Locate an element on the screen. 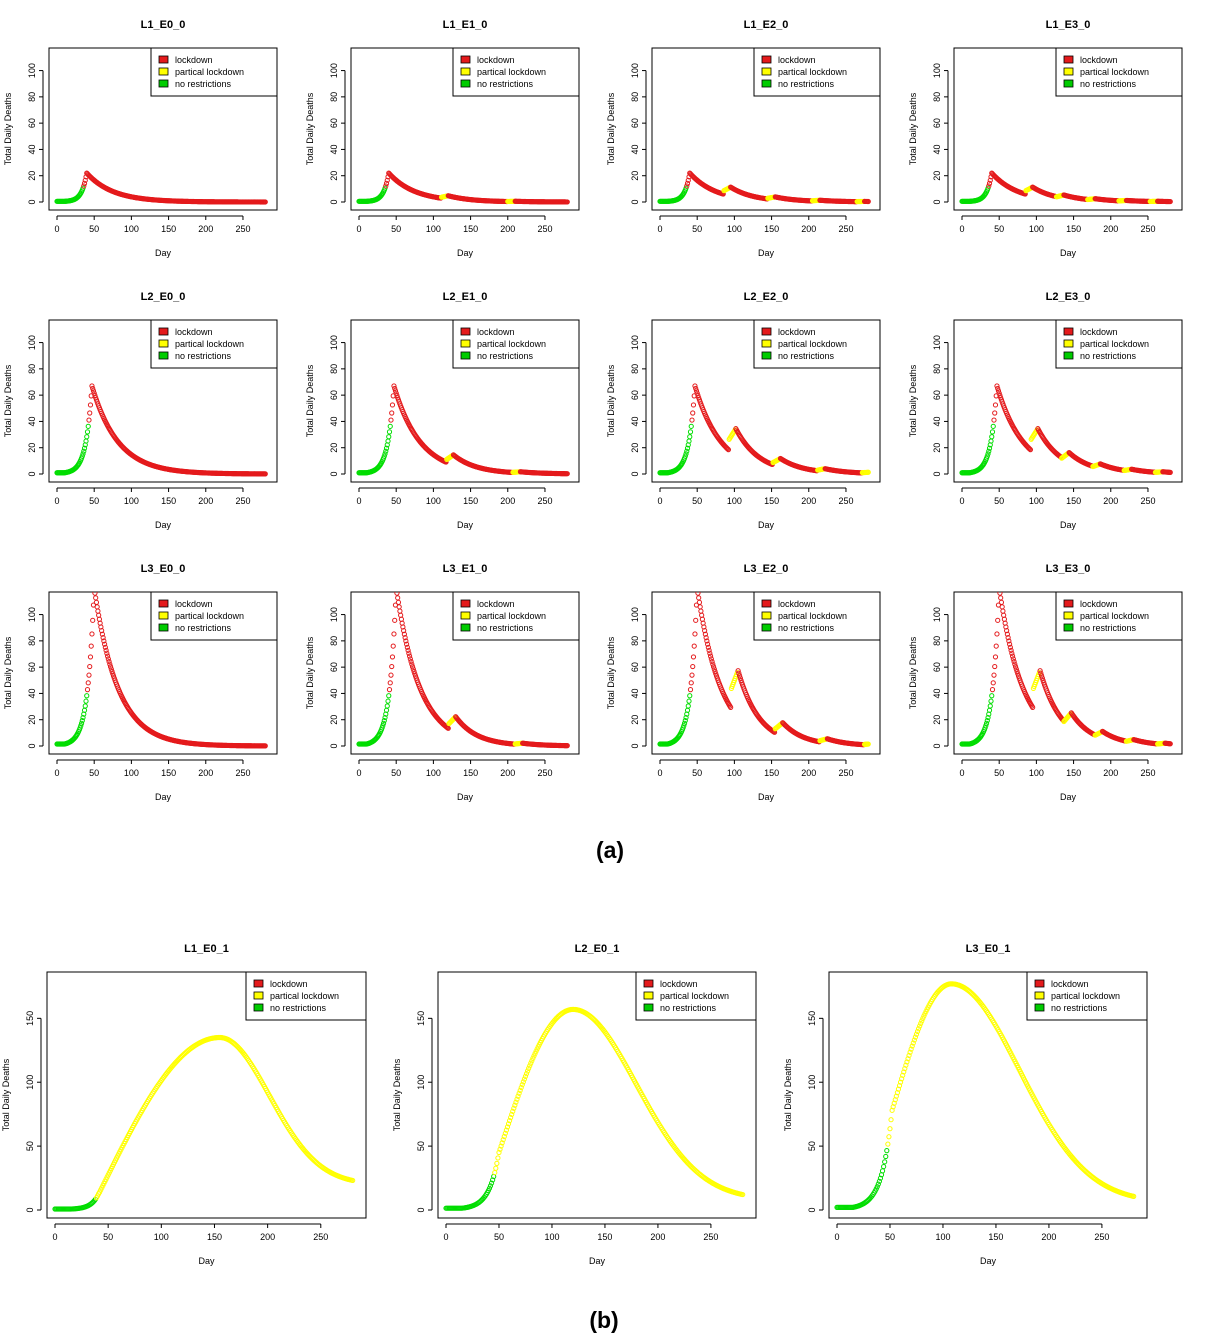 This screenshot has height=1334, width=1207. x-tick-label: 0 is located at coordinates (659, 229).